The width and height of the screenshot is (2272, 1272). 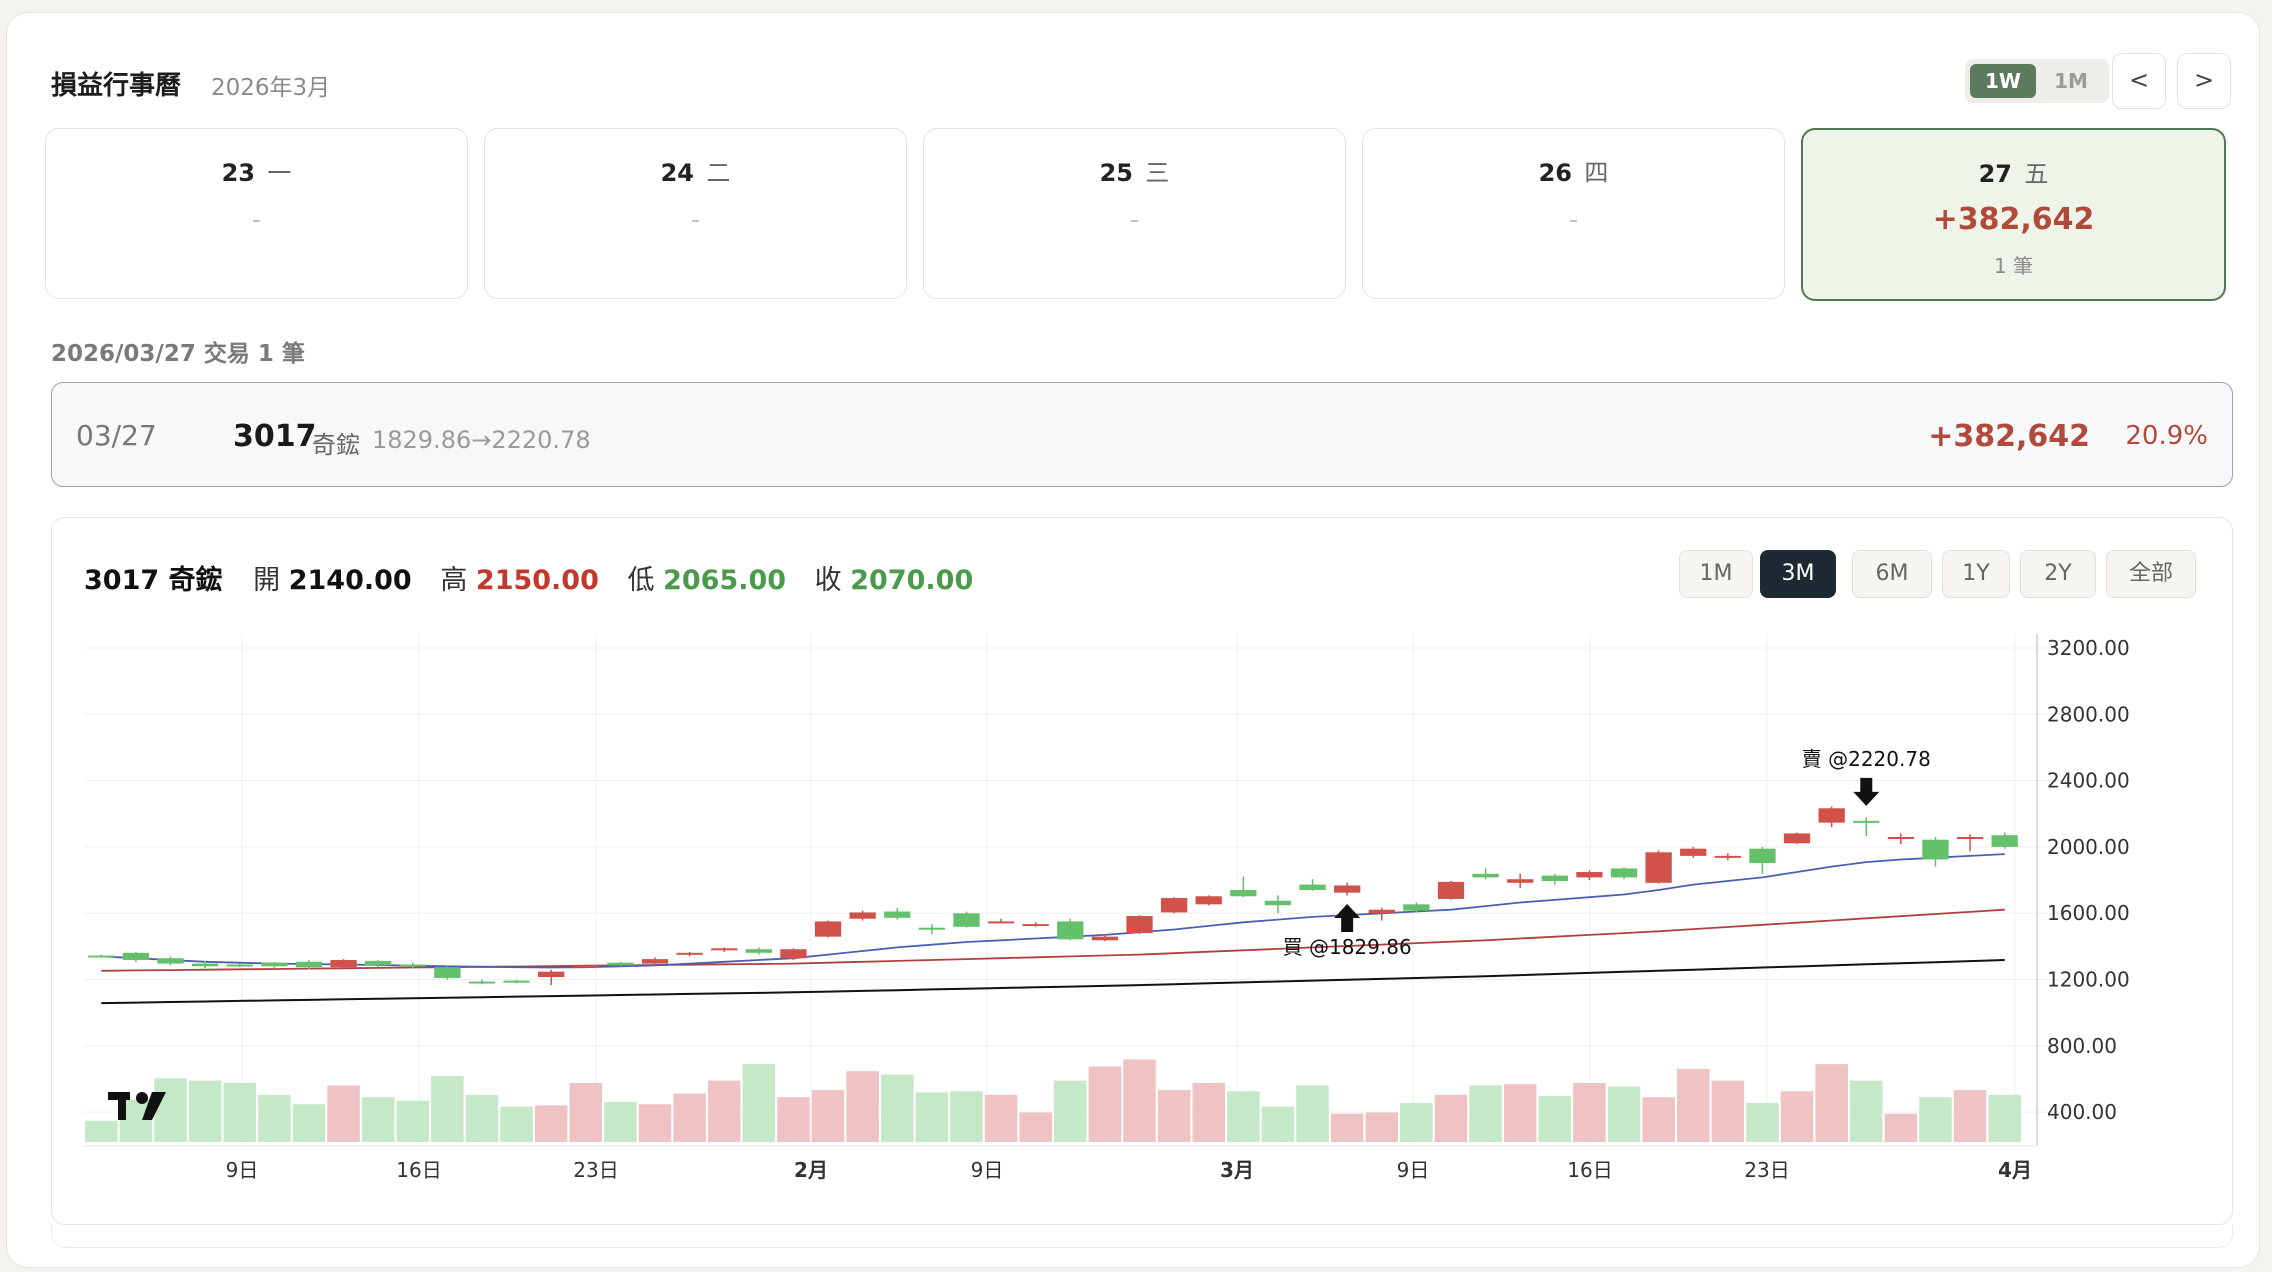 I want to click on x-tick-label: 9日, so click(x=242, y=1170).